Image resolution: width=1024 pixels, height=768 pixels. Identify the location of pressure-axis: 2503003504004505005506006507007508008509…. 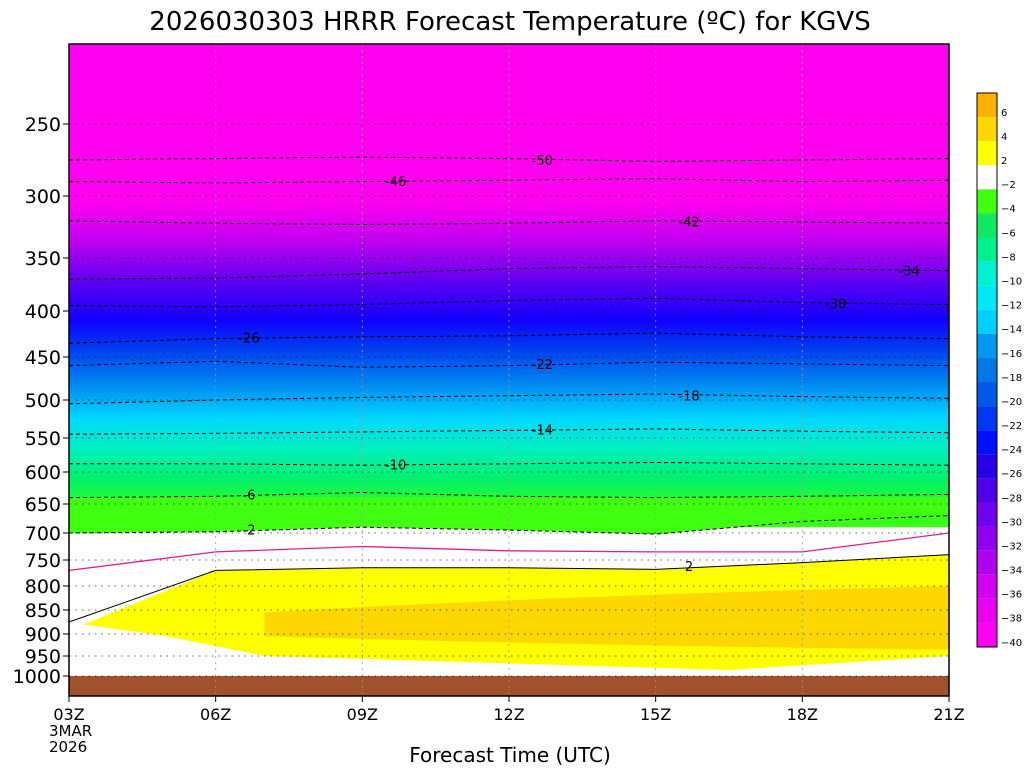
(41, 401).